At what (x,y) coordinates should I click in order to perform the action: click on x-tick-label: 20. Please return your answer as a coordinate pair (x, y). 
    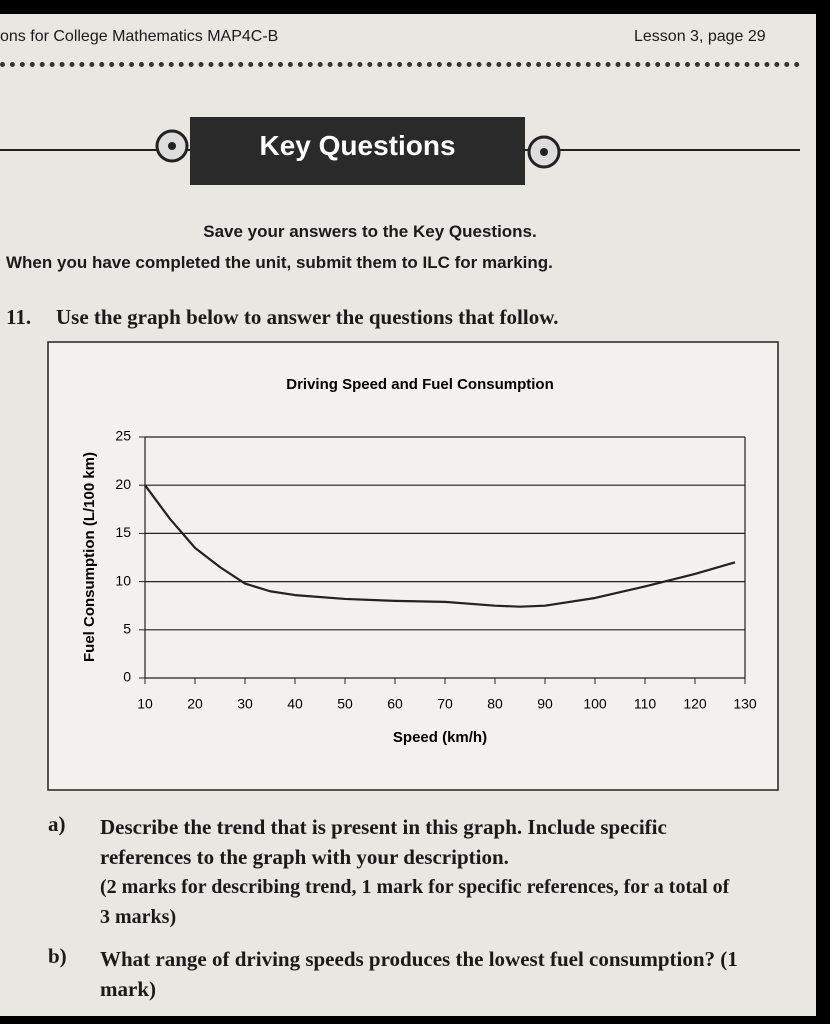
    Looking at the image, I should click on (195, 704).